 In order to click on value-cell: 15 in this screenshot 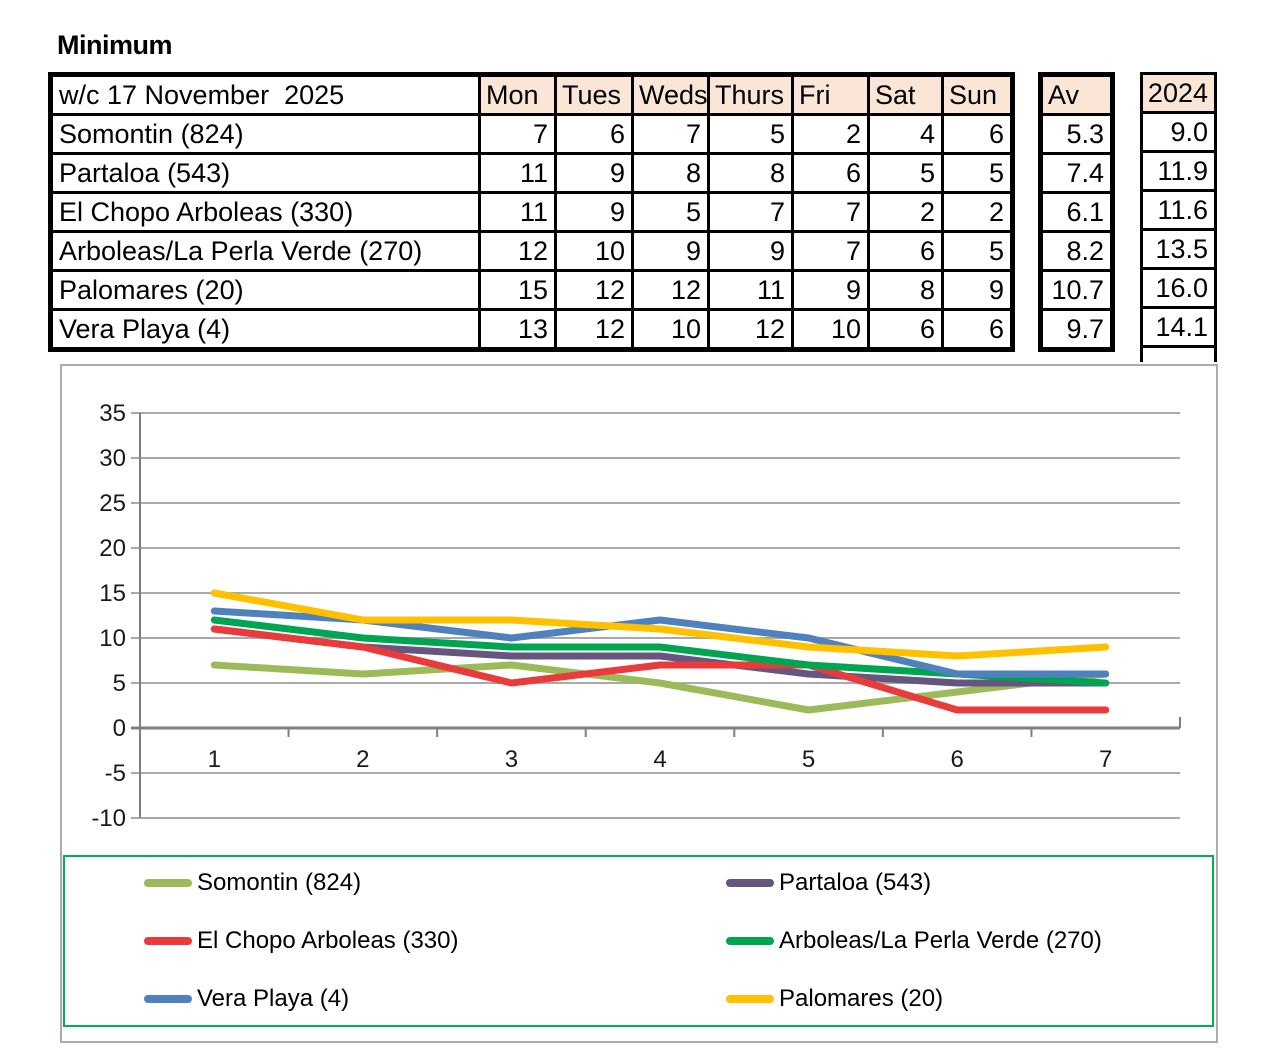, I will do `click(517, 290)`.